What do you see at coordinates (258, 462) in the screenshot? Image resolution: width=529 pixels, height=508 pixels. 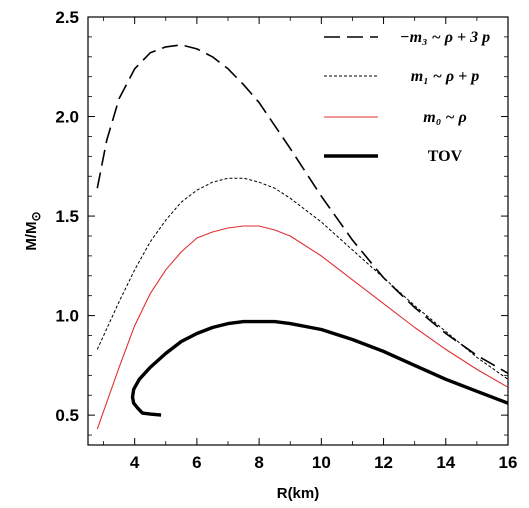 I see `x-tick-label: 8` at bounding box center [258, 462].